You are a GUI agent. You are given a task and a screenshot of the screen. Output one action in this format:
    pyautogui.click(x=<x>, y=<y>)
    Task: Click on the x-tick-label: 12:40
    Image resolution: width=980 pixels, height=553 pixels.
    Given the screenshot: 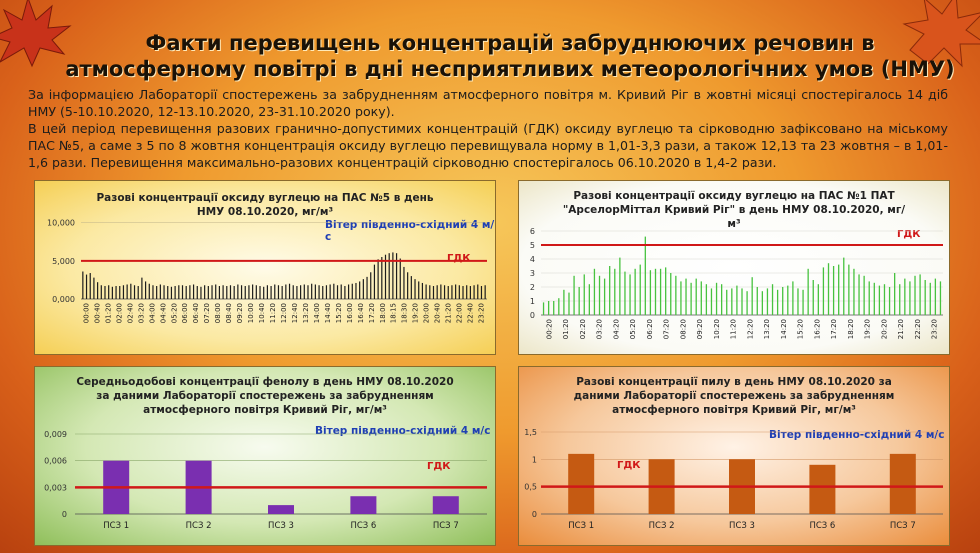 What is the action you would take?
    pyautogui.click(x=295, y=313)
    